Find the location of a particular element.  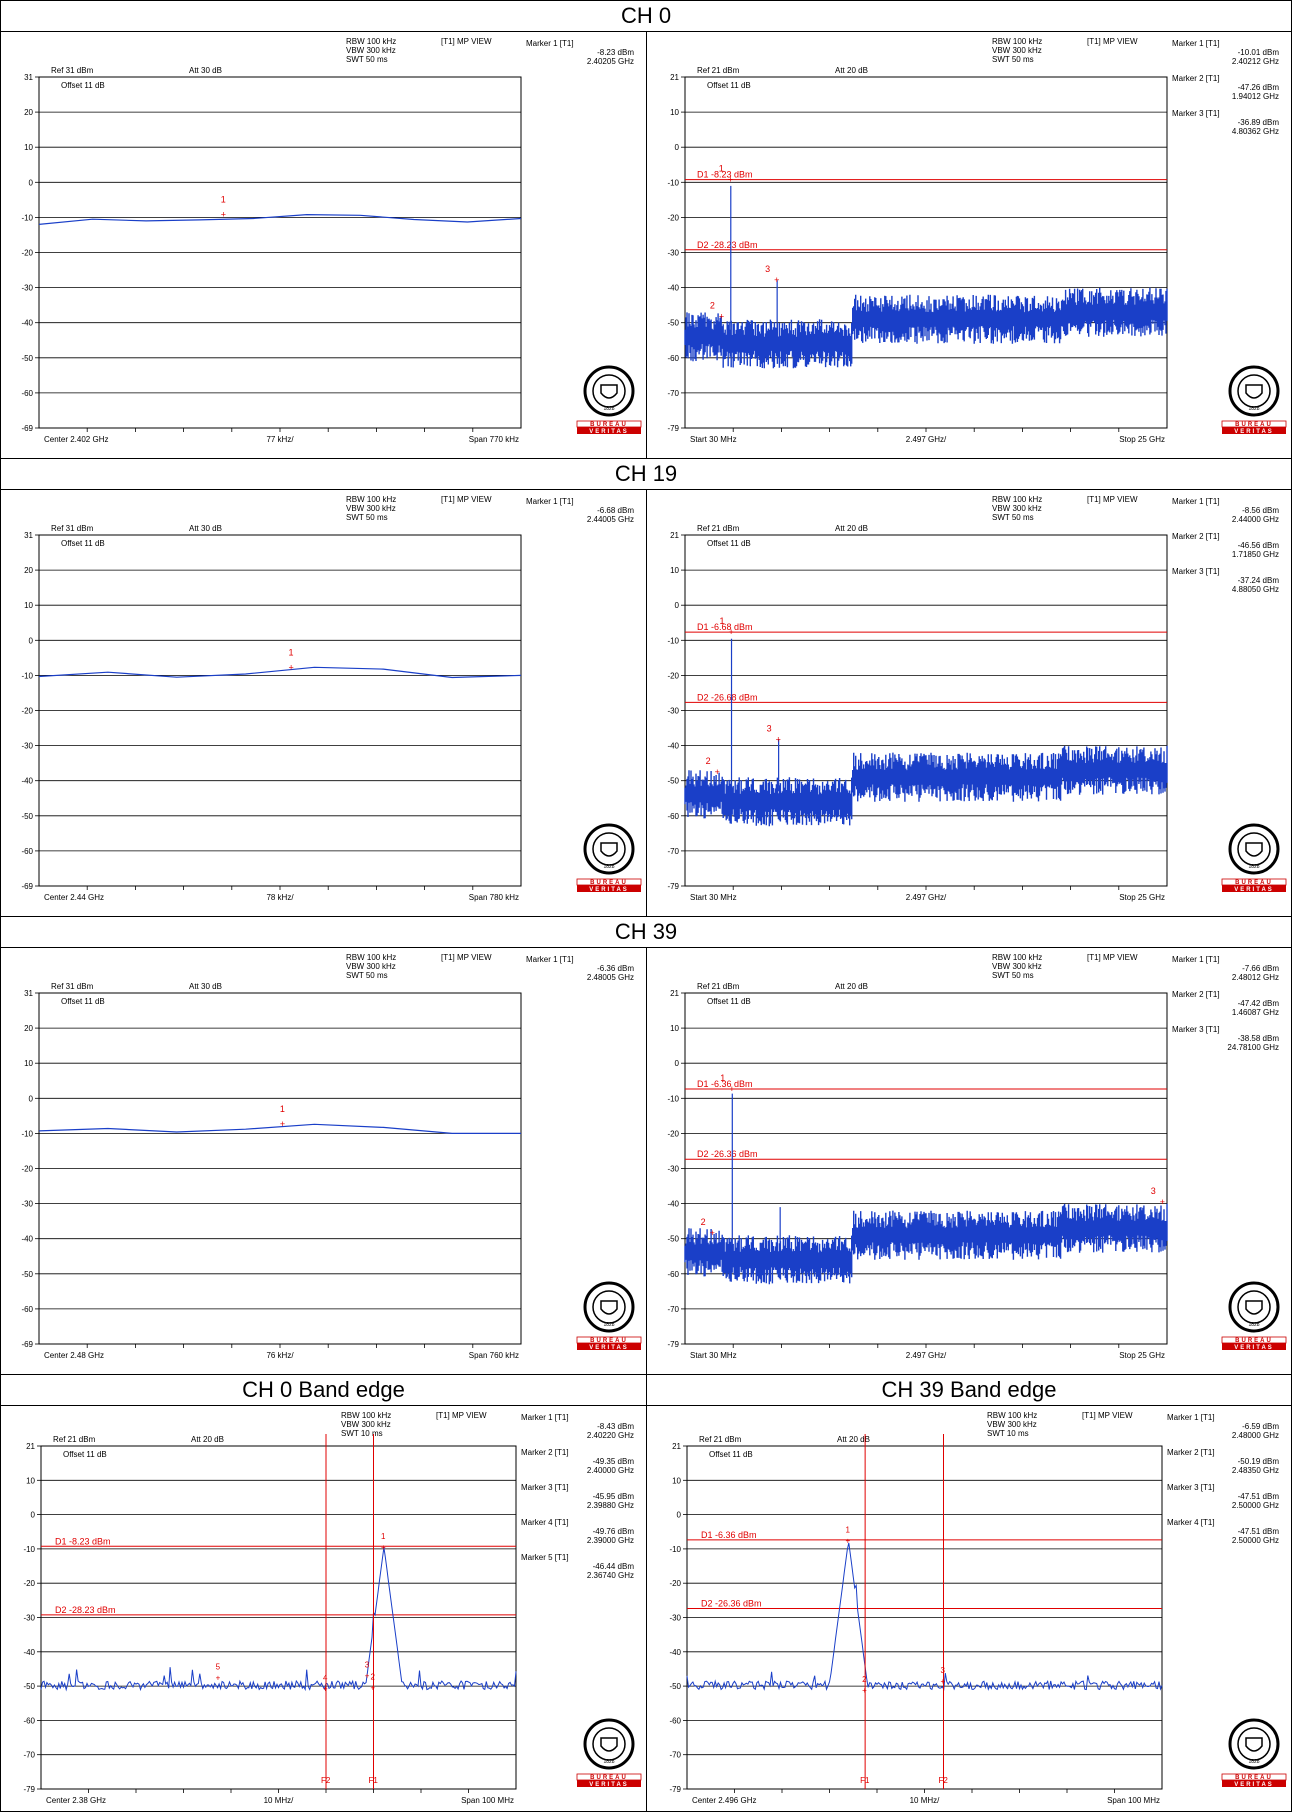

marker-readout-level: -36.89 dBm is located at coordinates (1259, 122).